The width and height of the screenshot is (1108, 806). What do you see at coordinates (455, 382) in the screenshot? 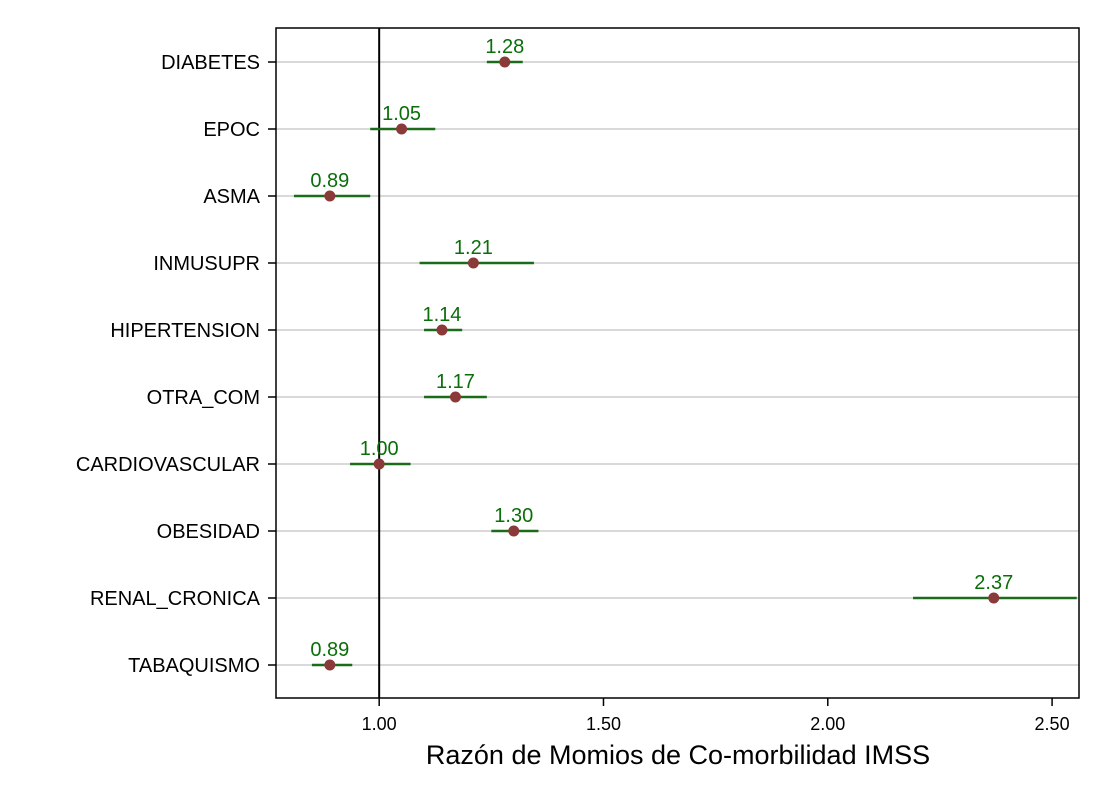
I see `data-label: 1.17` at bounding box center [455, 382].